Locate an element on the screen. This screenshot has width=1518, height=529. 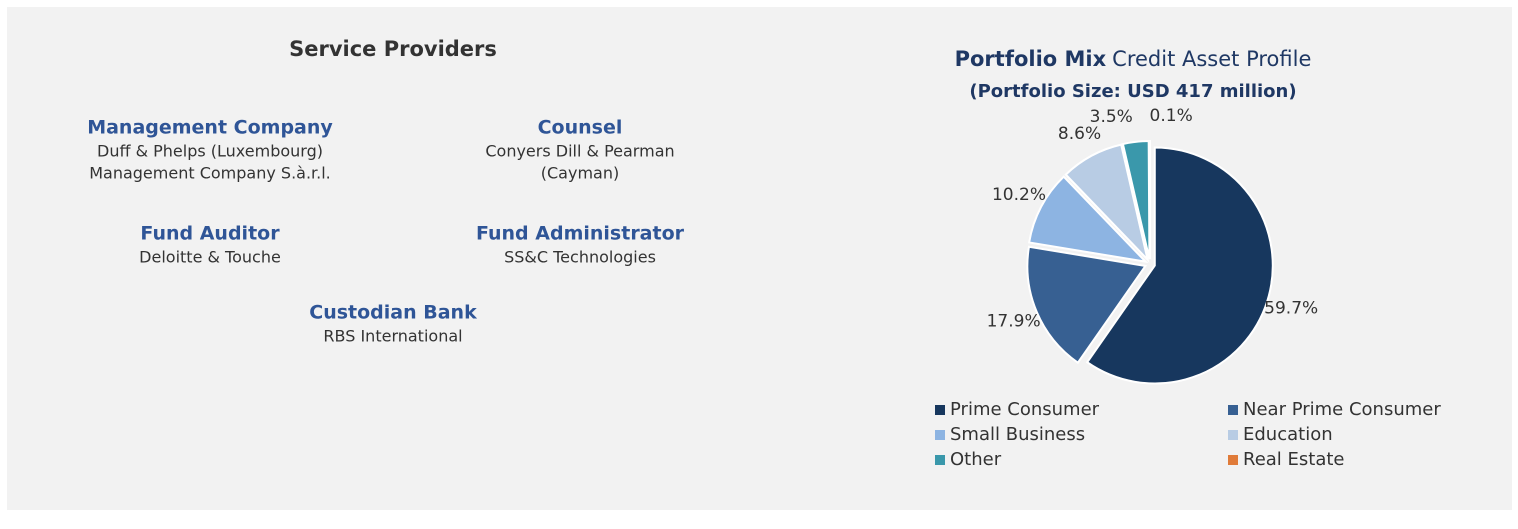
data-label: 59.7% is located at coordinates (1291, 308).